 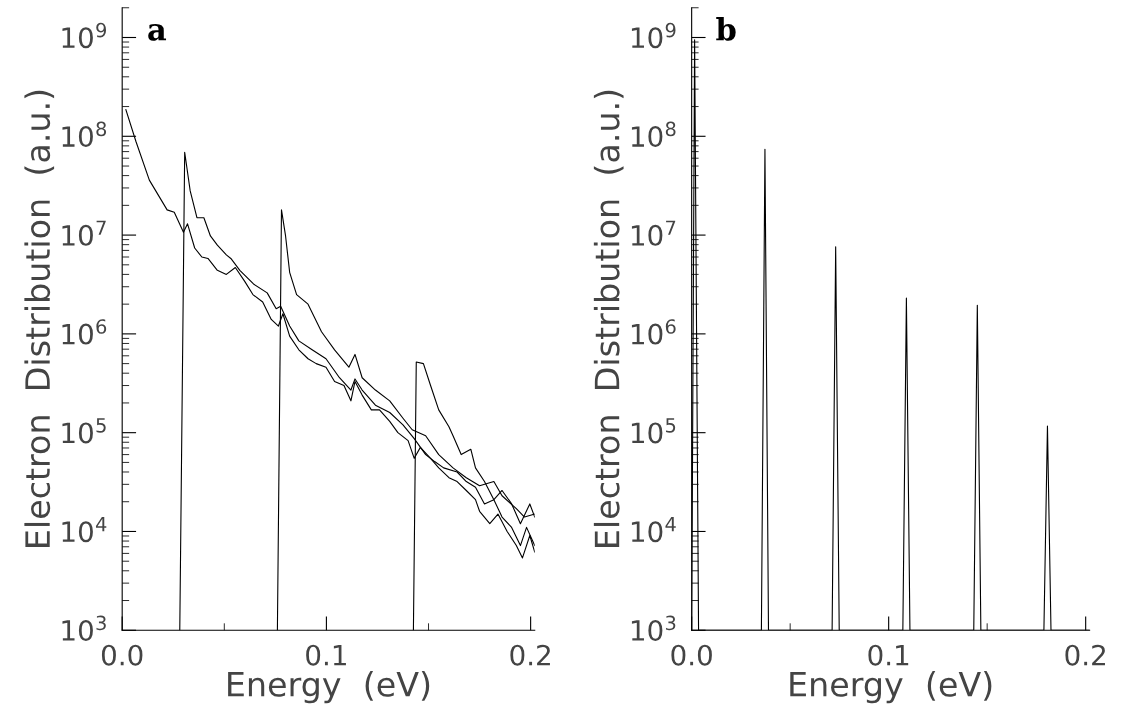 I want to click on annotation: a, so click(x=157, y=32).